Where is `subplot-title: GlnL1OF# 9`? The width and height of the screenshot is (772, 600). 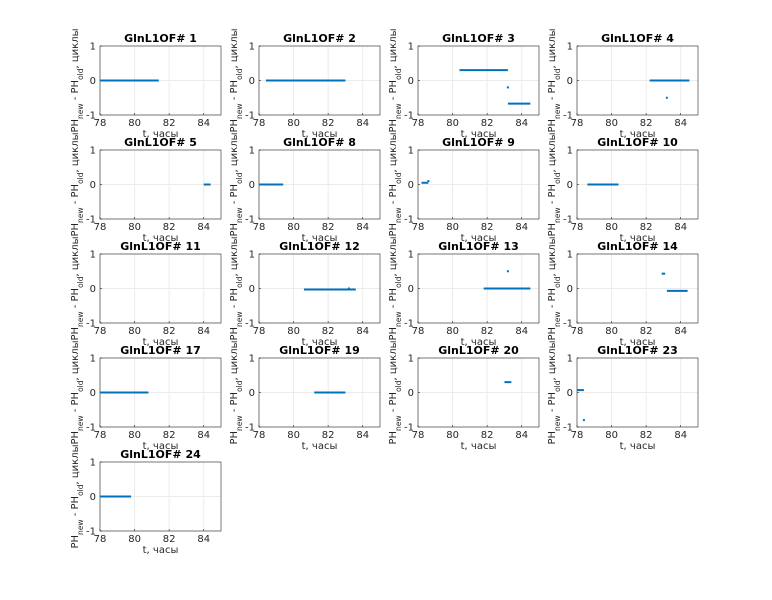 subplot-title: GlnL1OF# 9 is located at coordinates (478, 142).